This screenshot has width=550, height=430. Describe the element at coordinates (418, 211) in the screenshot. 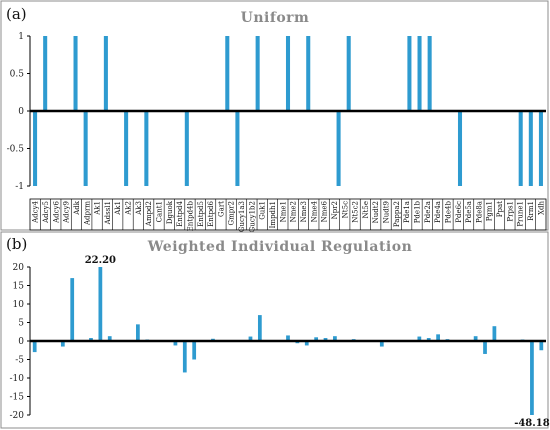

I see `category-label: Pde1b` at that location.